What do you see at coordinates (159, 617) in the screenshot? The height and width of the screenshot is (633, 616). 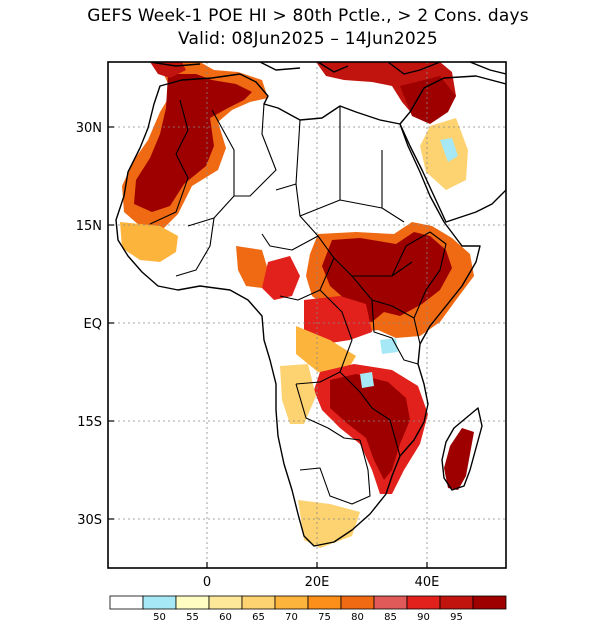 I see `colorbar-label: 50` at bounding box center [159, 617].